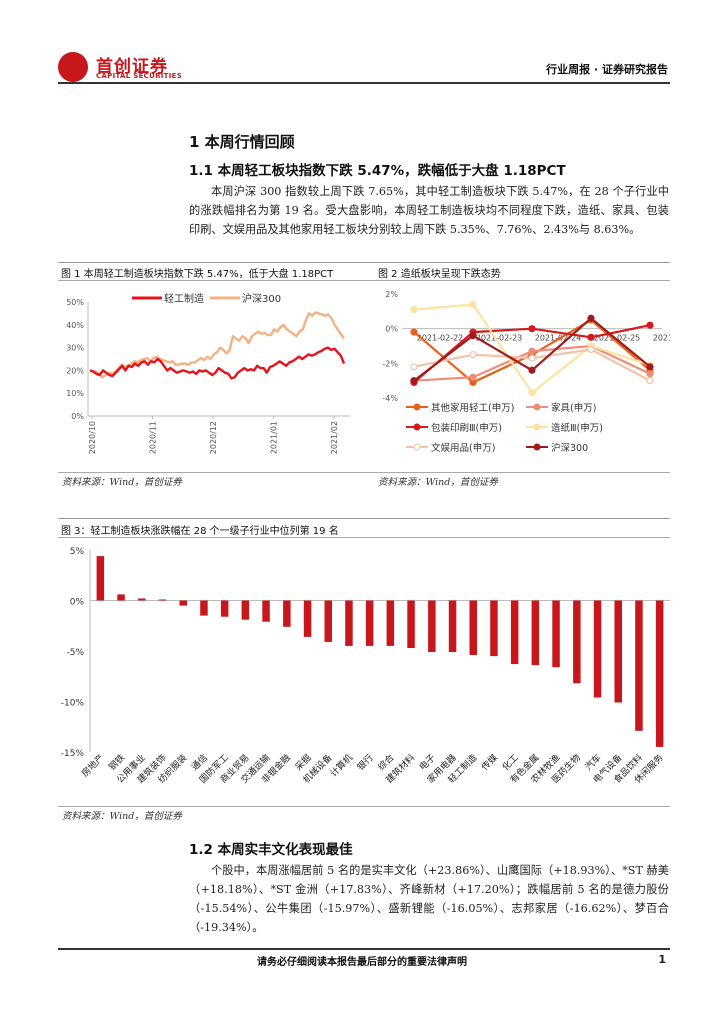 This screenshot has width=724, height=1024. Describe the element at coordinates (390, 398) in the screenshot. I see `y-tick-label: -4%` at that location.